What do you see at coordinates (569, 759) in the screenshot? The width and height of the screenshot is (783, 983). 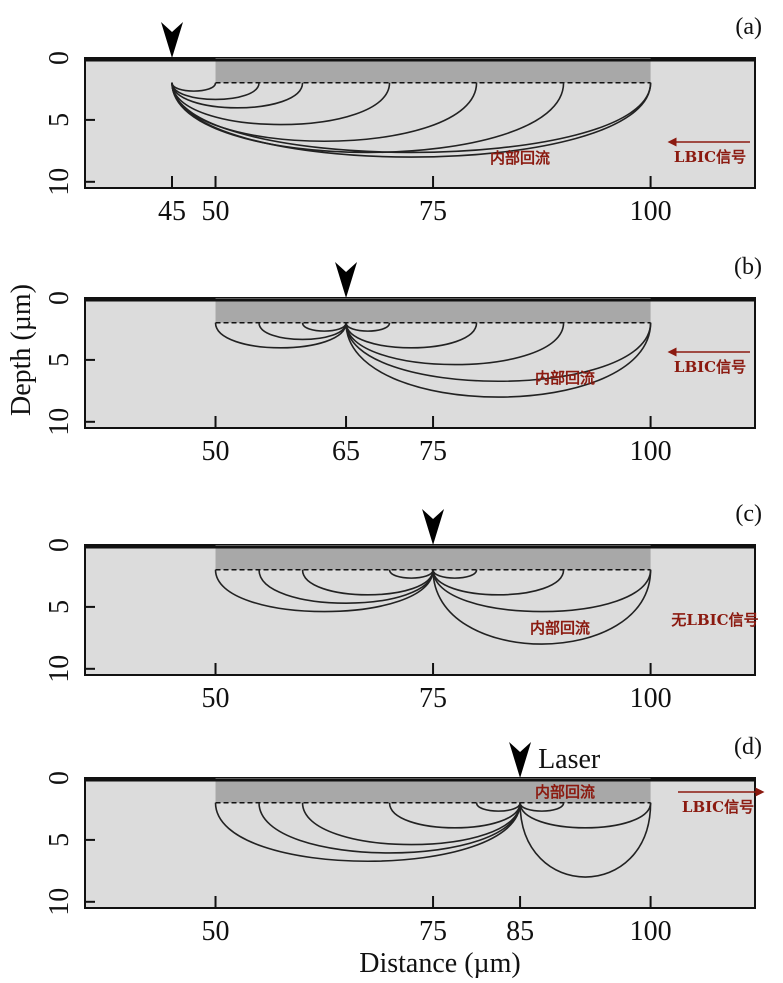 I see `laser-label: Laser` at bounding box center [569, 759].